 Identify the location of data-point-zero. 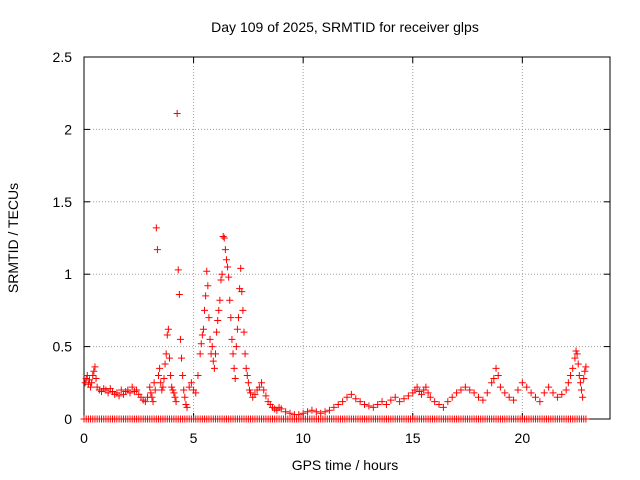
(586, 419).